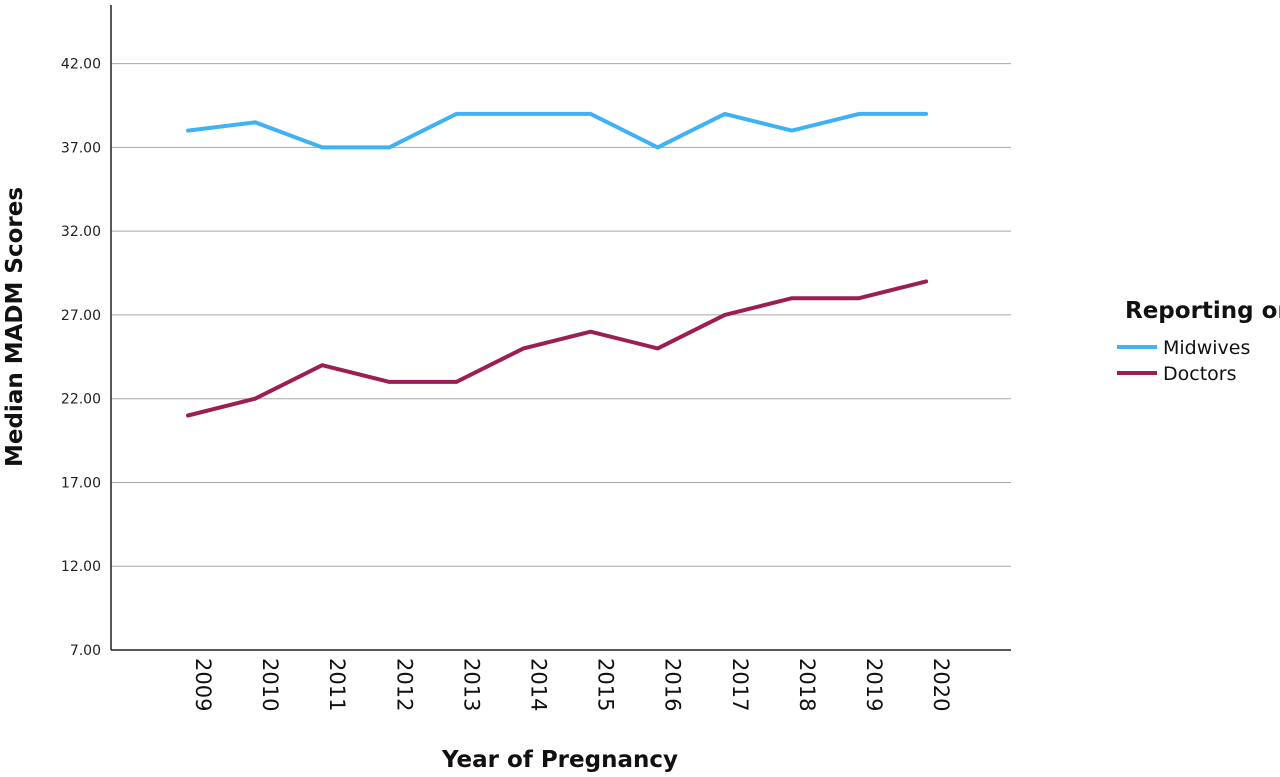 This screenshot has width=1280, height=777. Describe the element at coordinates (807, 684) in the screenshot. I see `x-tick-label: 2018` at that location.